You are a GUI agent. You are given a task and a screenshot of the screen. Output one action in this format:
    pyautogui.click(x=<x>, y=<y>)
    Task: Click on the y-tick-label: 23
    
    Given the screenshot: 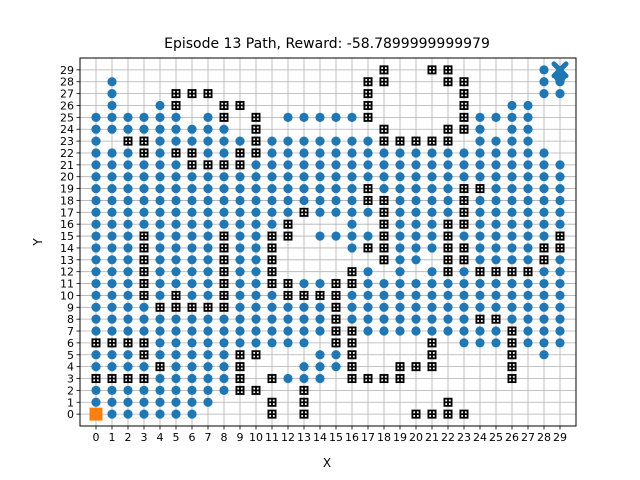 What is the action you would take?
    pyautogui.click(x=67, y=141)
    